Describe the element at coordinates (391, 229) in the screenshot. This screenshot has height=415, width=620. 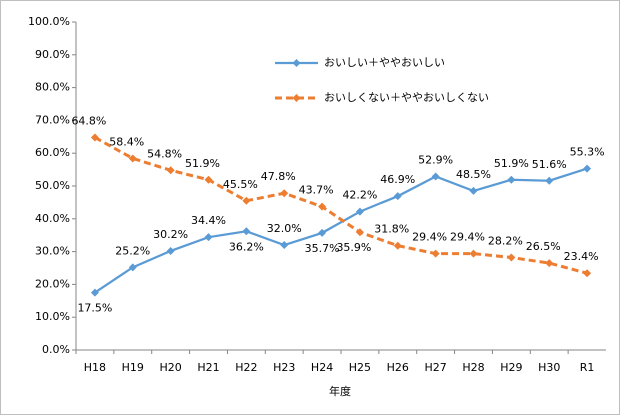
I see `data-label: 31.8%` at that location.